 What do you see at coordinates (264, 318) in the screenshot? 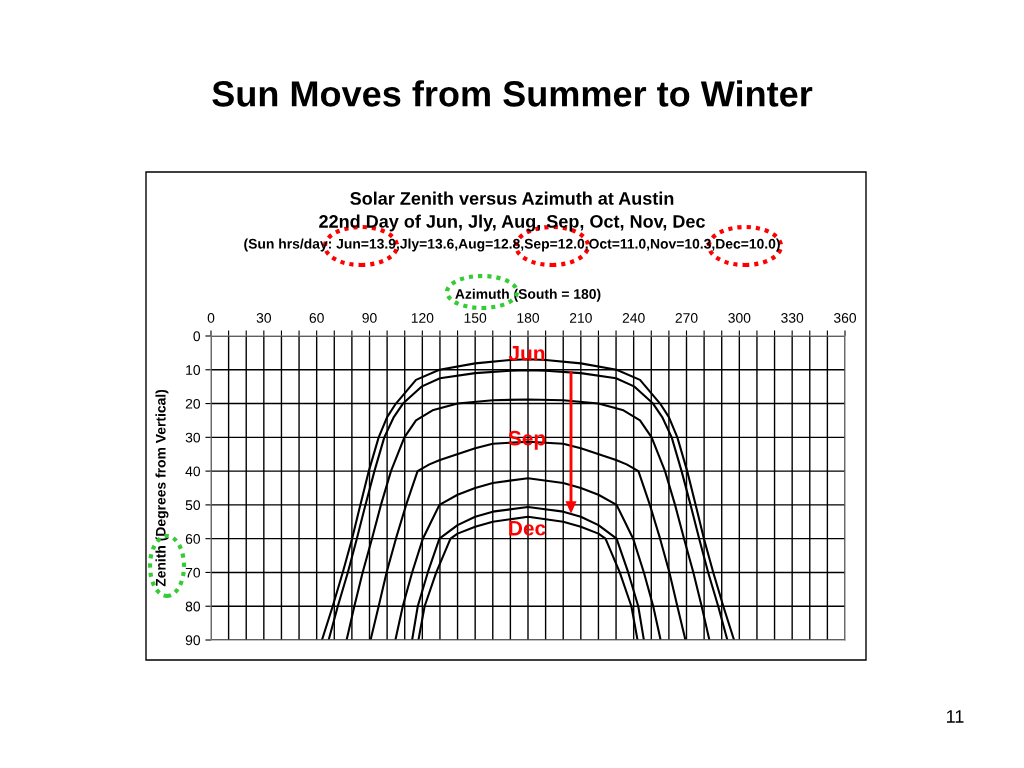
I see `x-tick-label: 30` at bounding box center [264, 318].